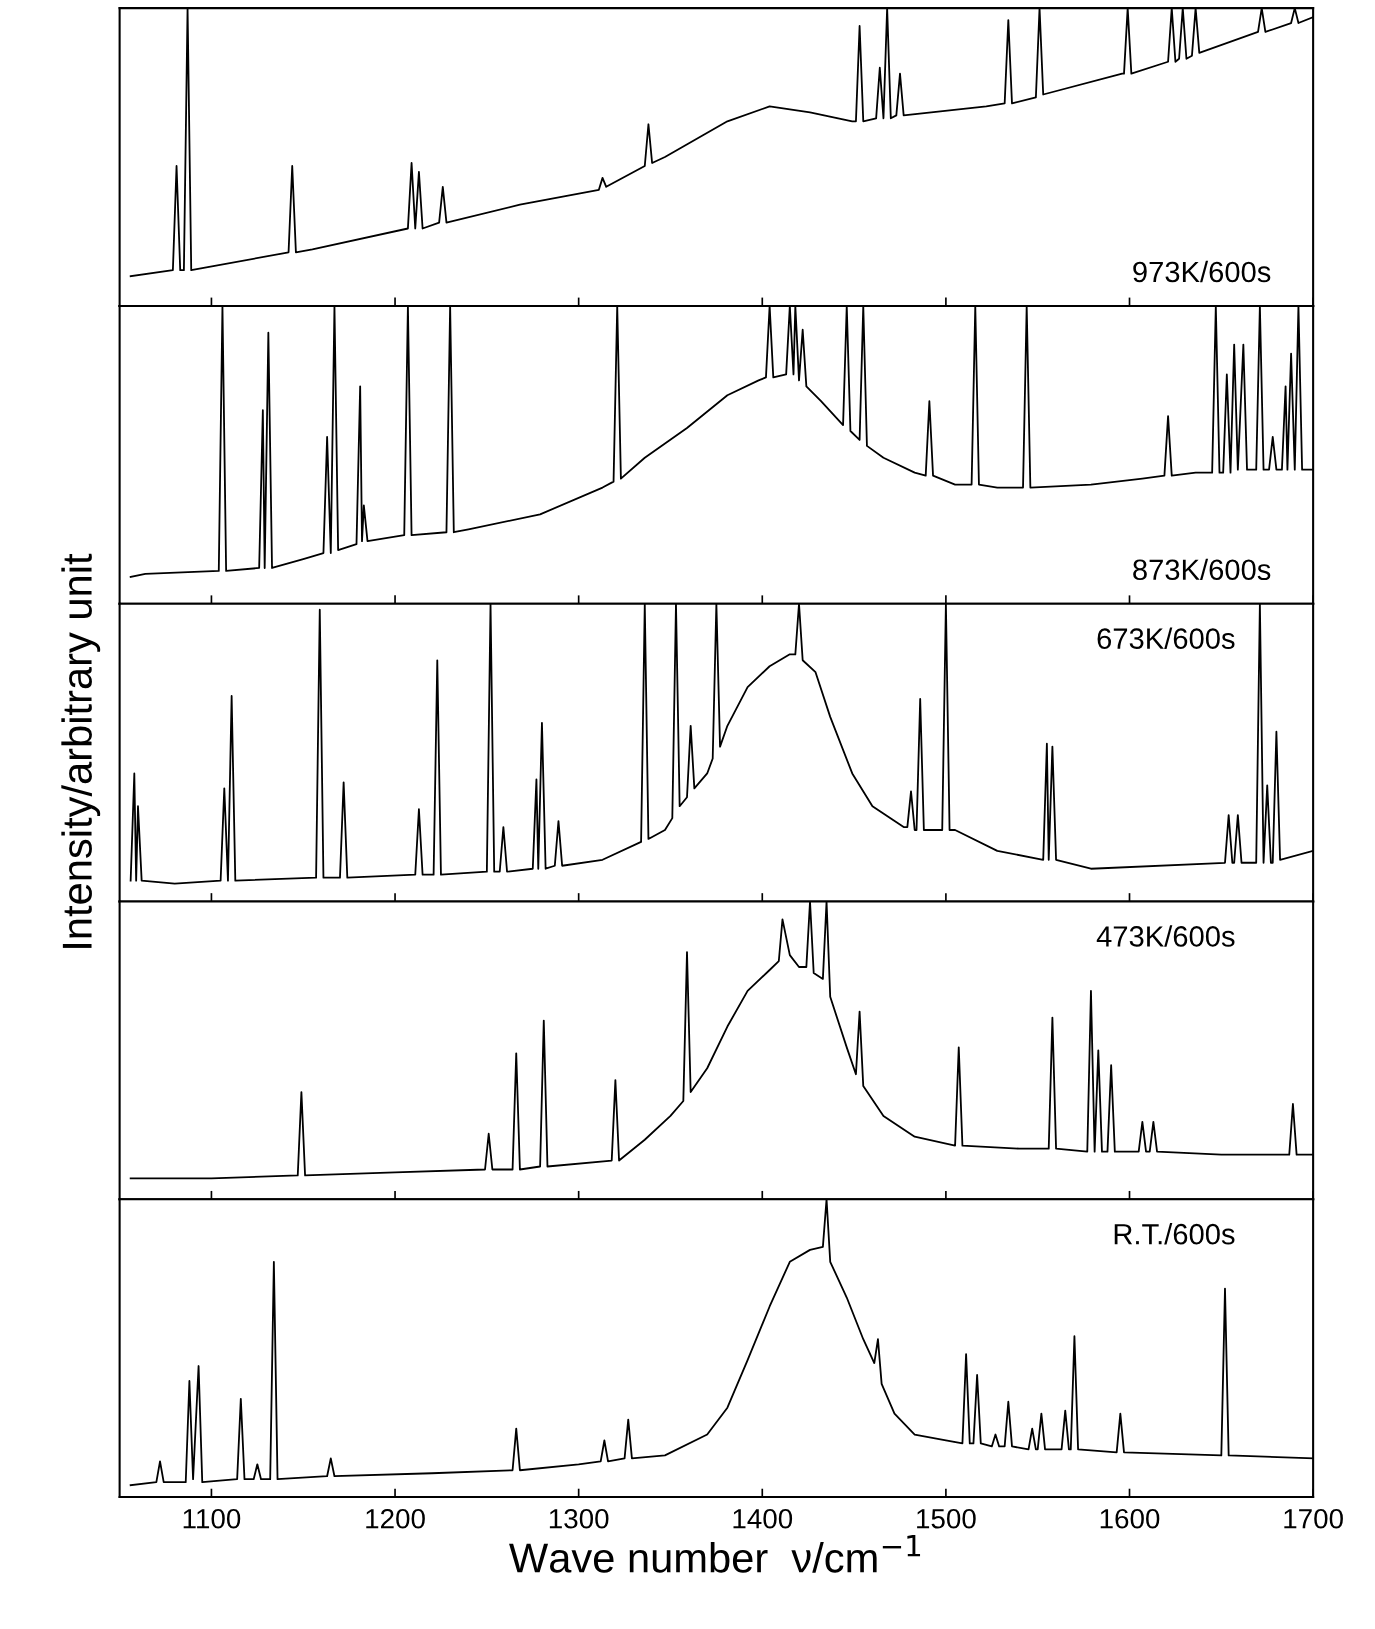  What do you see at coordinates (1130, 1518) in the screenshot?
I see `x-tick-label: 1600` at bounding box center [1130, 1518].